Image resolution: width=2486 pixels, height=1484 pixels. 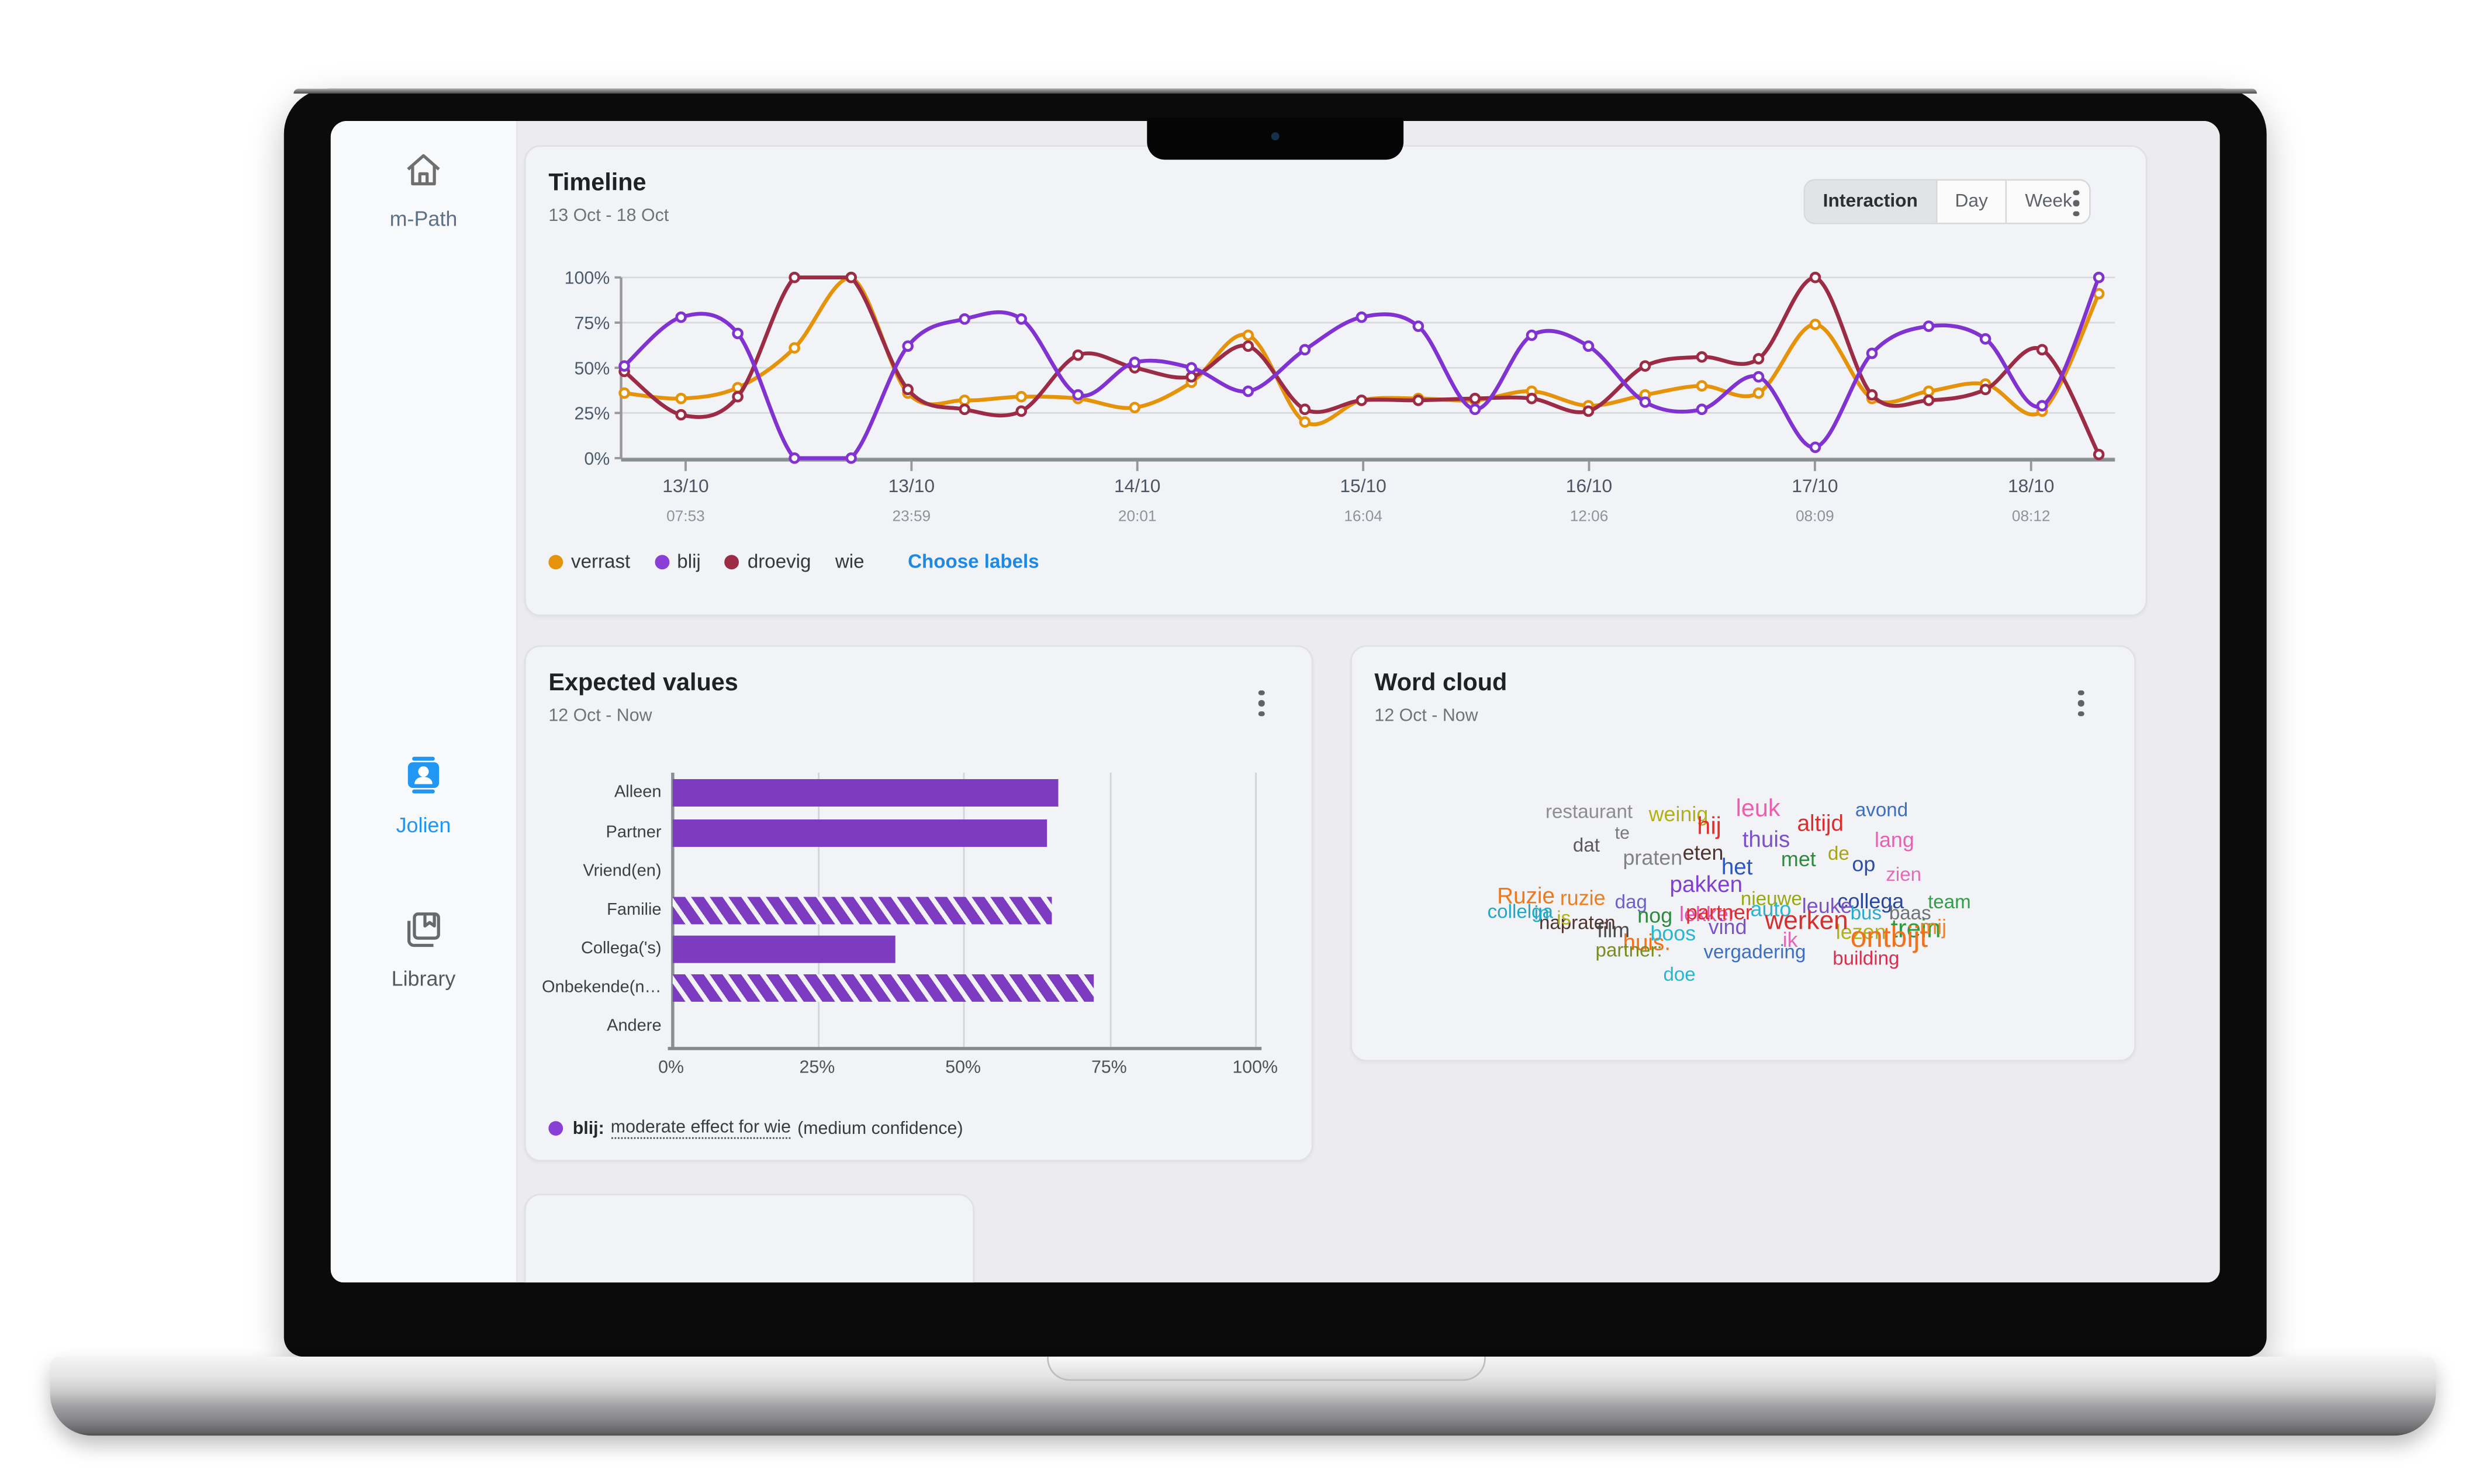 What do you see at coordinates (424, 794) in the screenshot?
I see `sidebar-item-jolien: Jolien` at bounding box center [424, 794].